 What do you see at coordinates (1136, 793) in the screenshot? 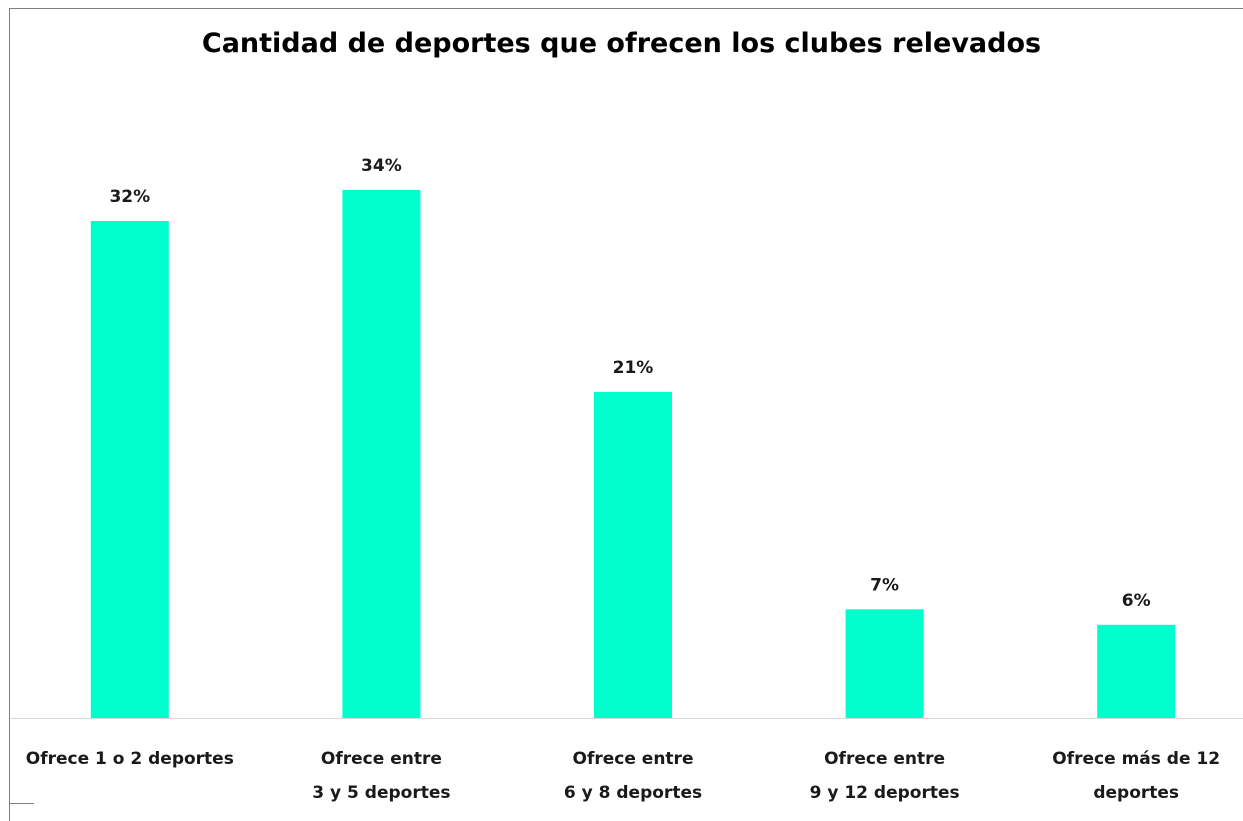
I see `category-label-4-line-1: deportes` at bounding box center [1136, 793].